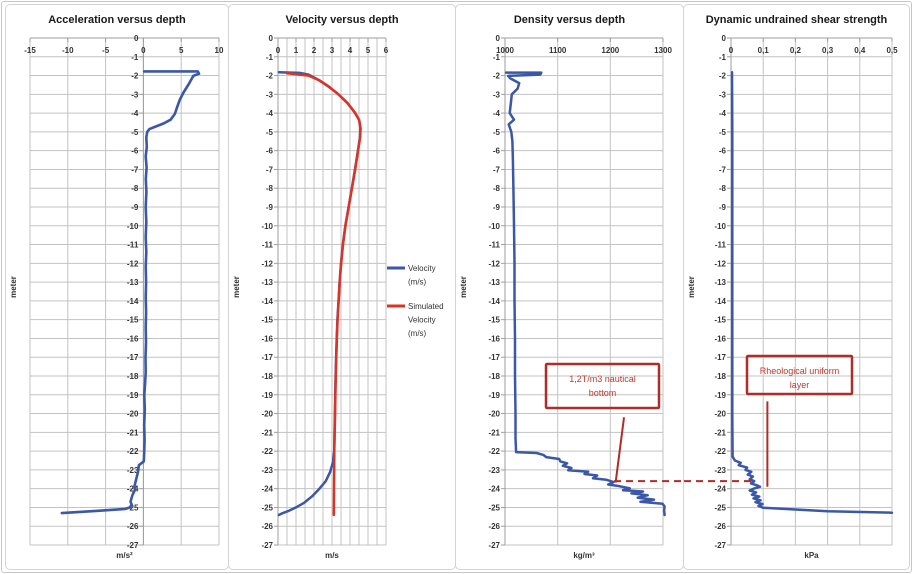 The width and height of the screenshot is (913, 574). I want to click on annotation-text: Rheological uniform, so click(800, 371).